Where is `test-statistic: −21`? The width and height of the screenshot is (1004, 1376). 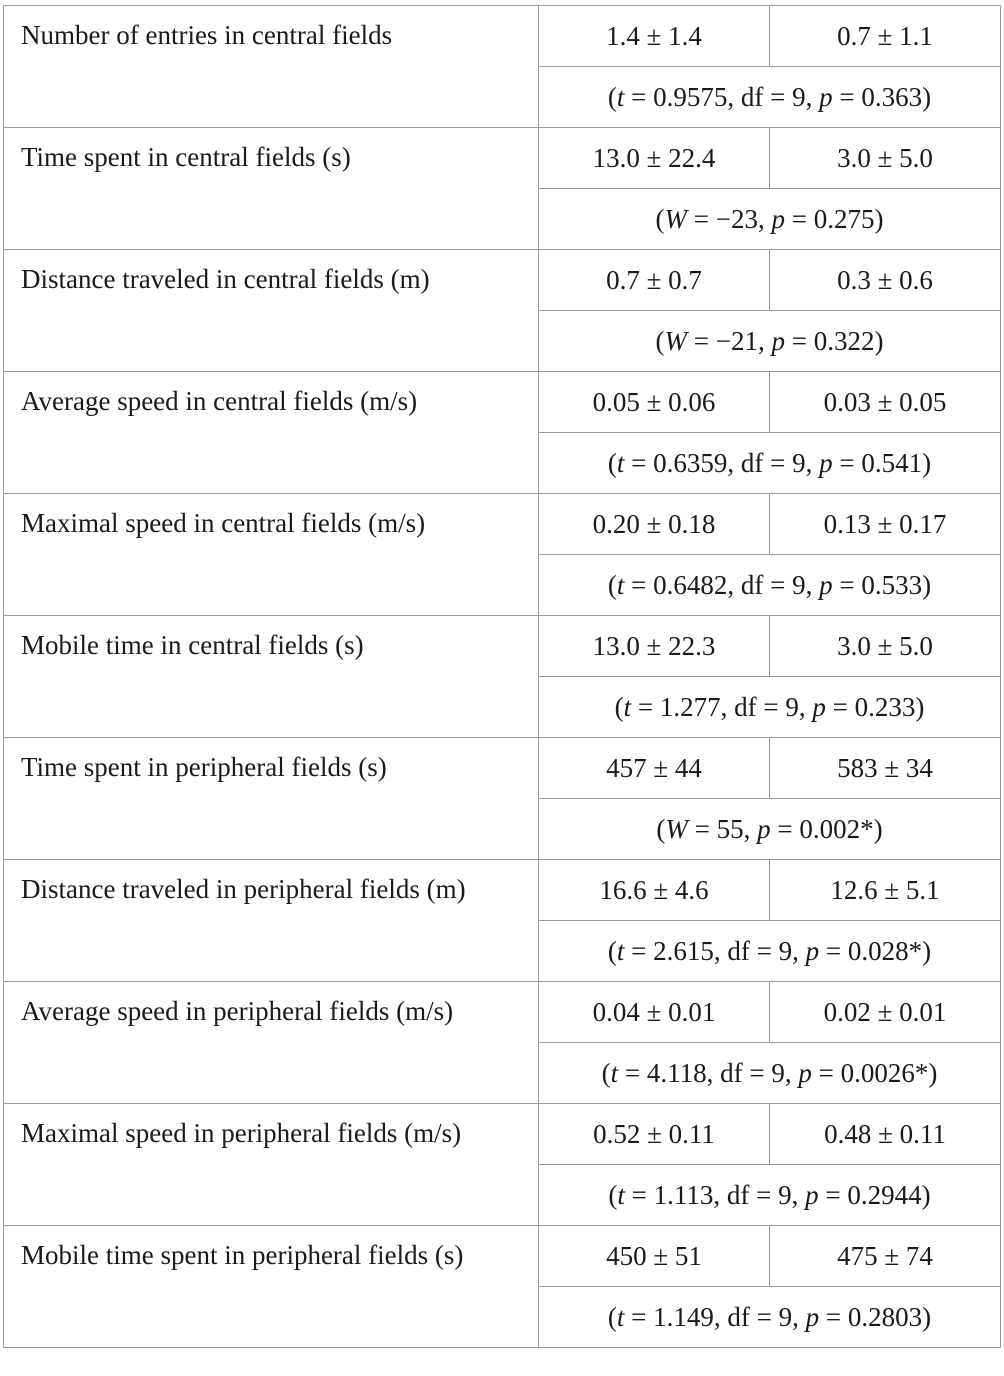 test-statistic: −21 is located at coordinates (736, 340).